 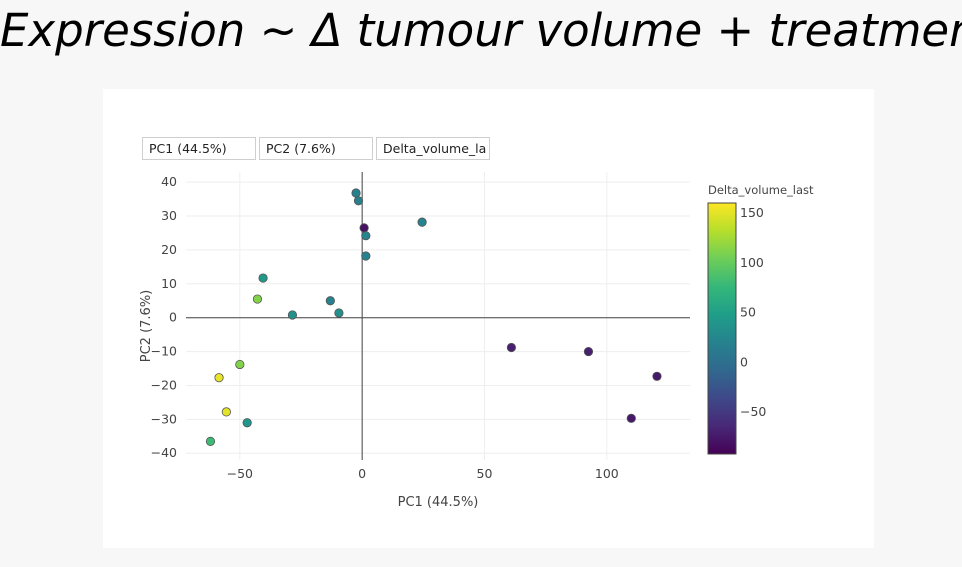 I want to click on y-tick-label: −30, so click(x=164, y=418).